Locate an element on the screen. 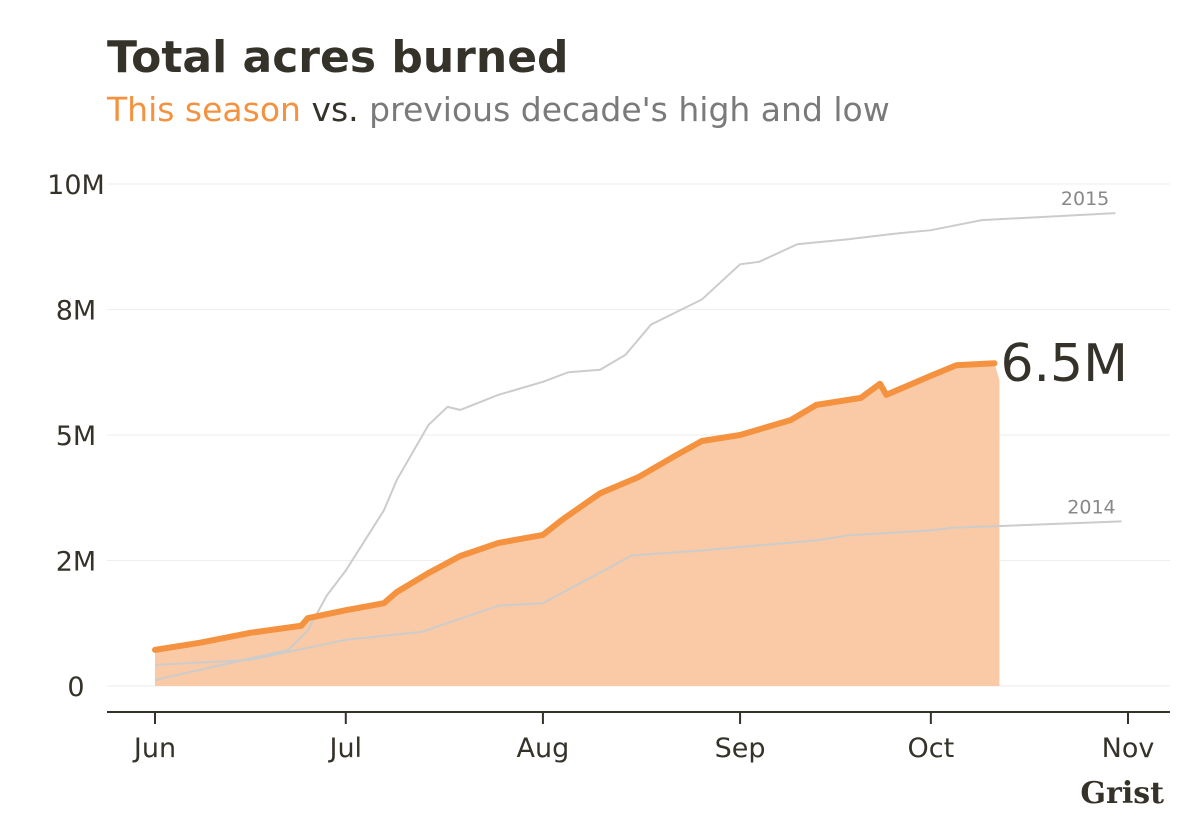  grist-logo: Grist is located at coordinates (1122, 793).